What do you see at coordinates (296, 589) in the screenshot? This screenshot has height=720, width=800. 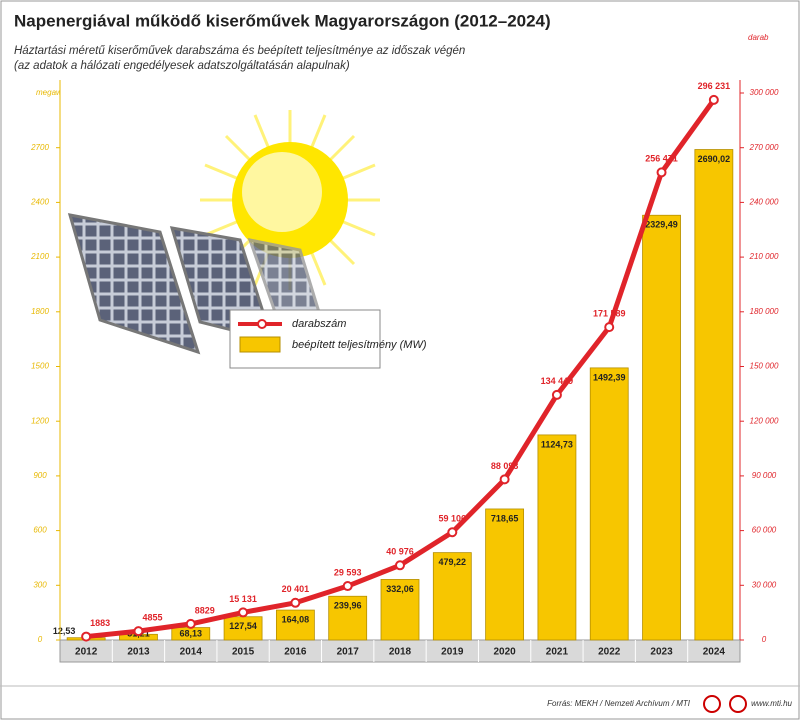 I see `line-value-label: 20 401` at bounding box center [296, 589].